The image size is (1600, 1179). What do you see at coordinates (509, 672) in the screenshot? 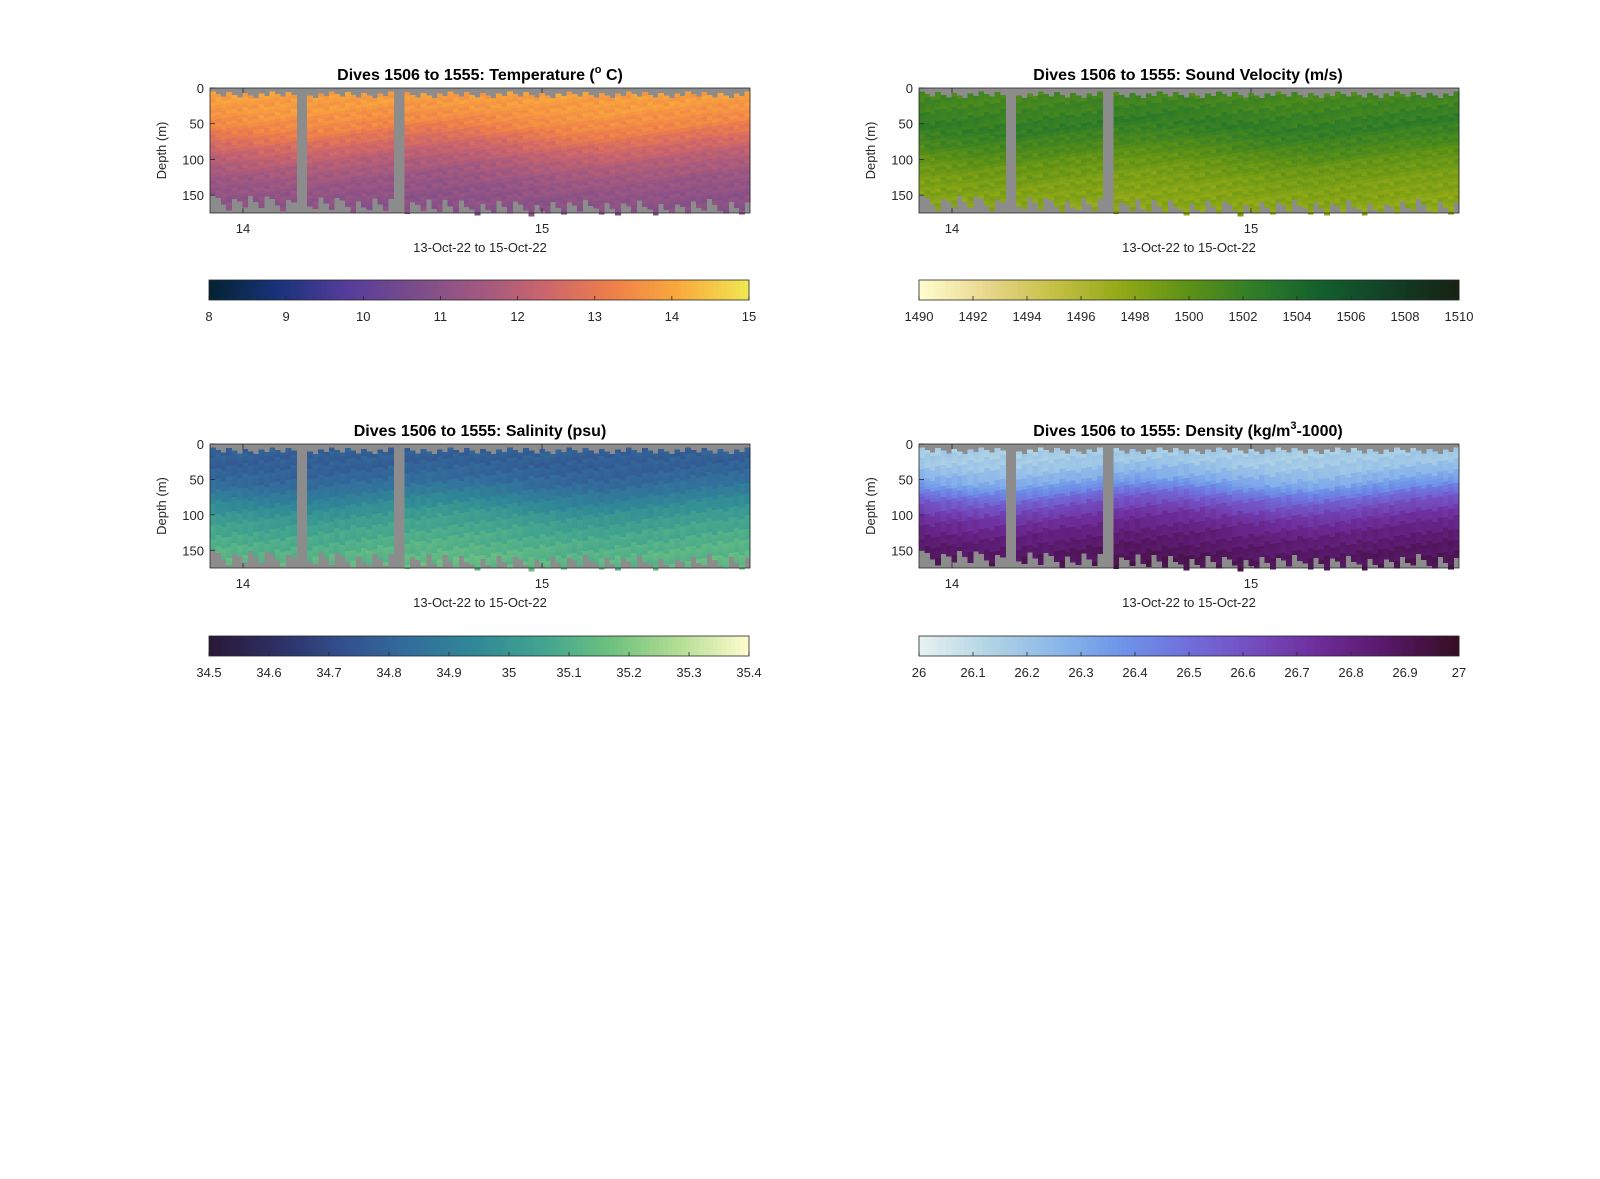
I see `colorbar-tick-label: 35` at bounding box center [509, 672].